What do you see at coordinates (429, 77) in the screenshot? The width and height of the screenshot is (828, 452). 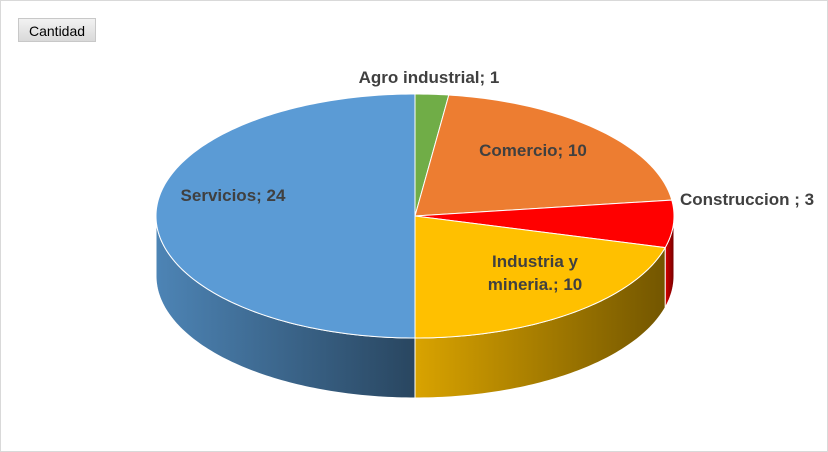 I see `data-label: Agro industrial; 1` at bounding box center [429, 77].